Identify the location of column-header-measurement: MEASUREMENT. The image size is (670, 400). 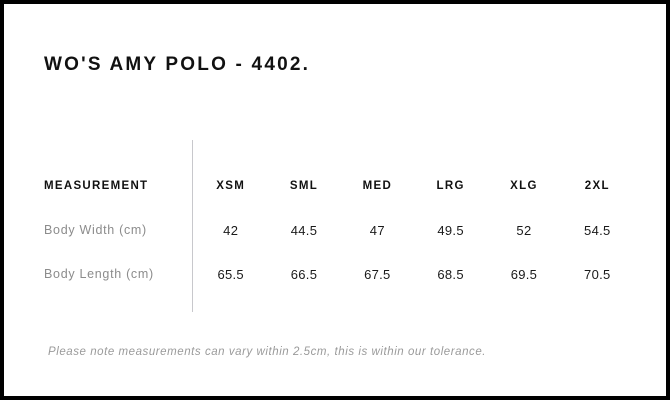
(96, 186).